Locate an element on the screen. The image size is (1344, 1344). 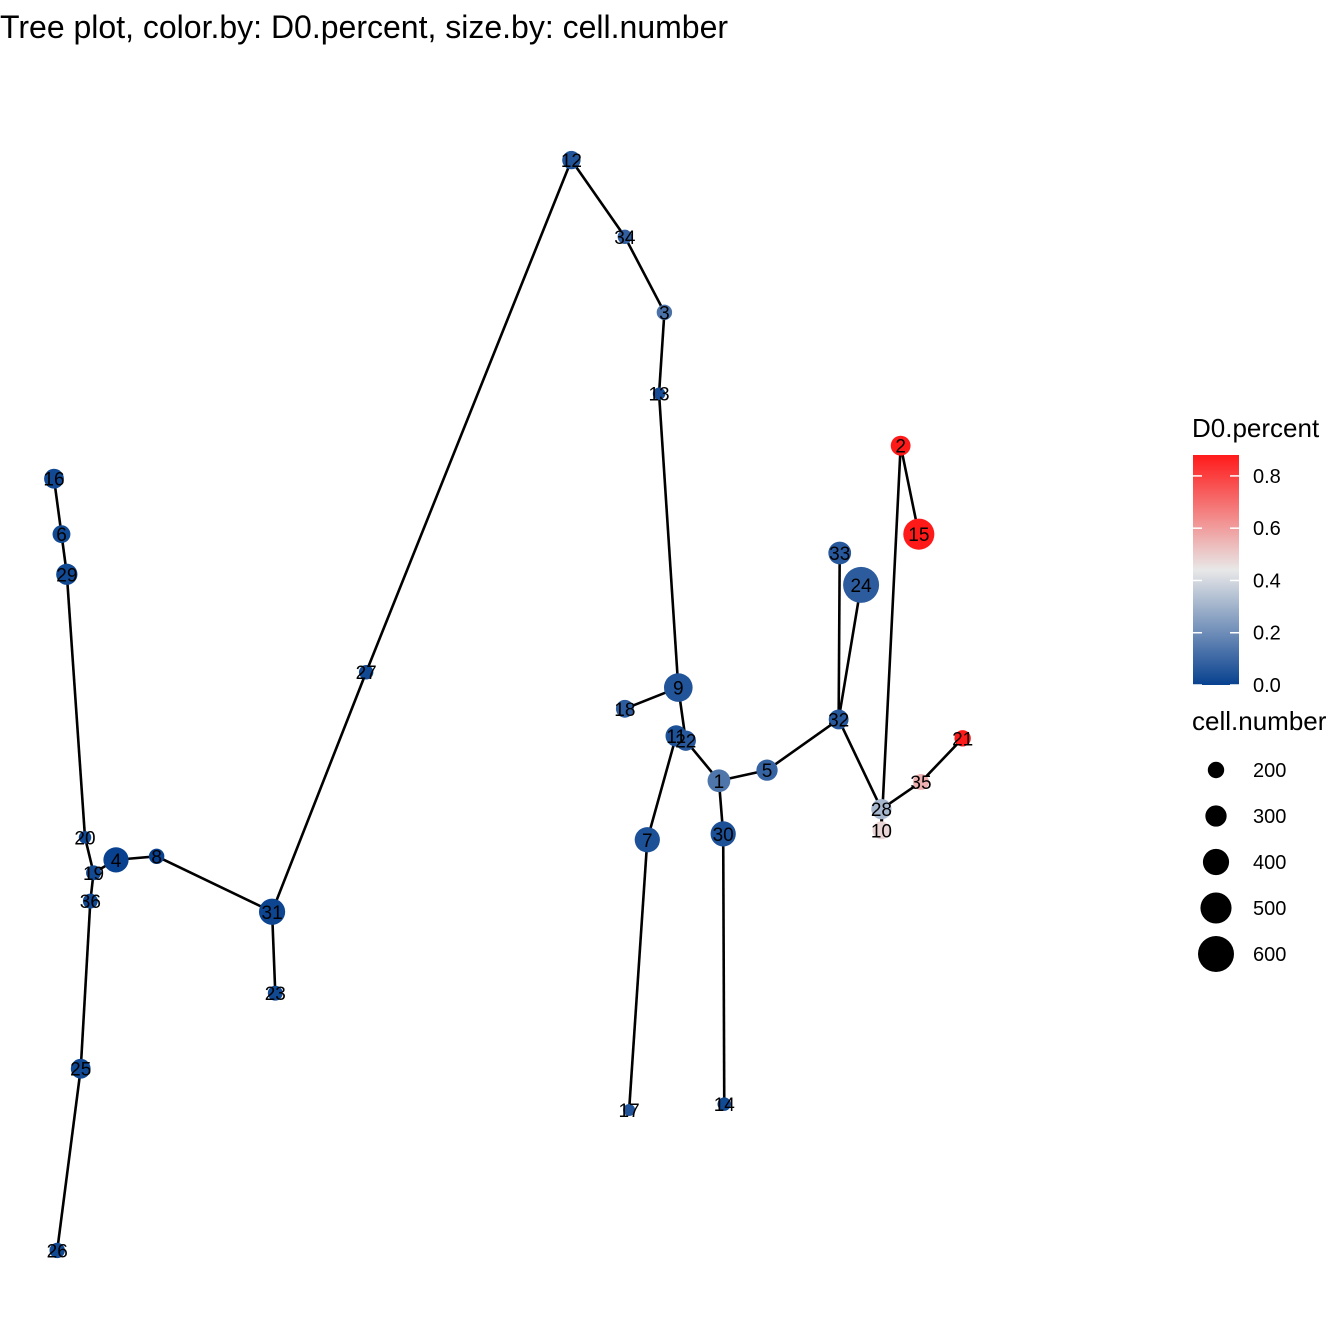
tree-node-label-11: 11 is located at coordinates (676, 737).